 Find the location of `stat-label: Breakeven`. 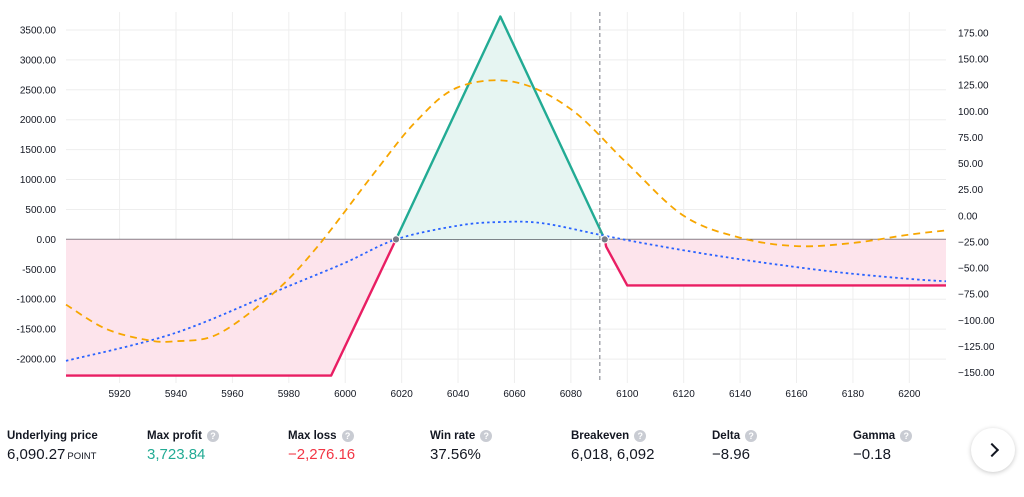

stat-label: Breakeven is located at coordinates (600, 436).